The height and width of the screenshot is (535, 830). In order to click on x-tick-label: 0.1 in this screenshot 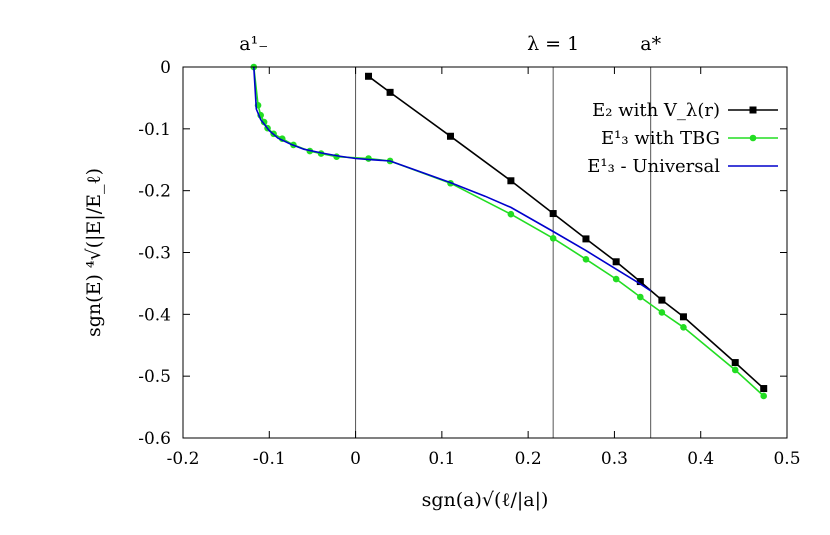, I will do `click(441, 459)`.